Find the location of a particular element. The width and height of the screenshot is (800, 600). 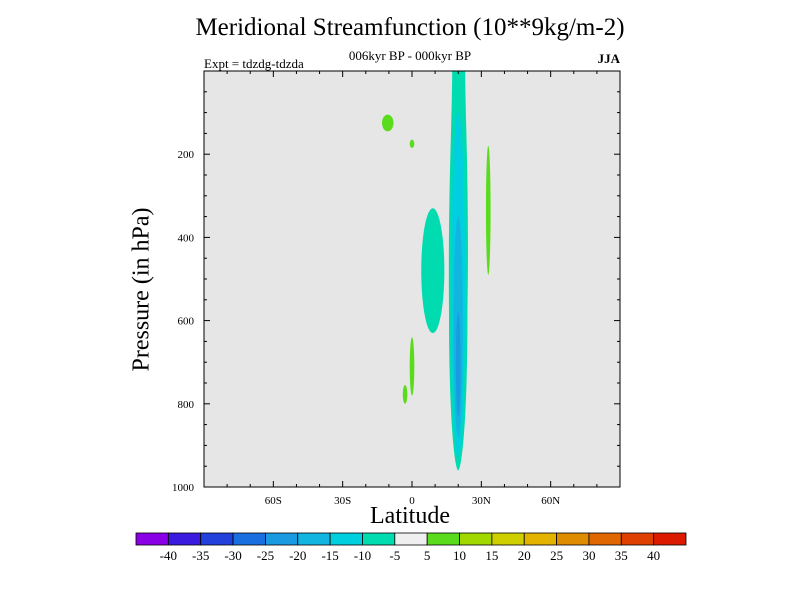

colorbar-label: 10 is located at coordinates (459, 555).